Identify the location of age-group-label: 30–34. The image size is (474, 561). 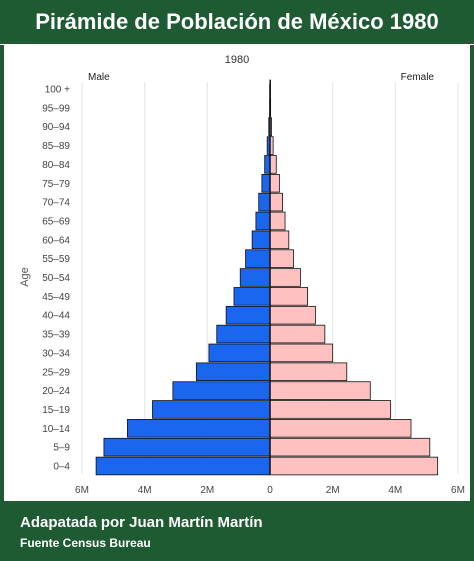
(56, 353).